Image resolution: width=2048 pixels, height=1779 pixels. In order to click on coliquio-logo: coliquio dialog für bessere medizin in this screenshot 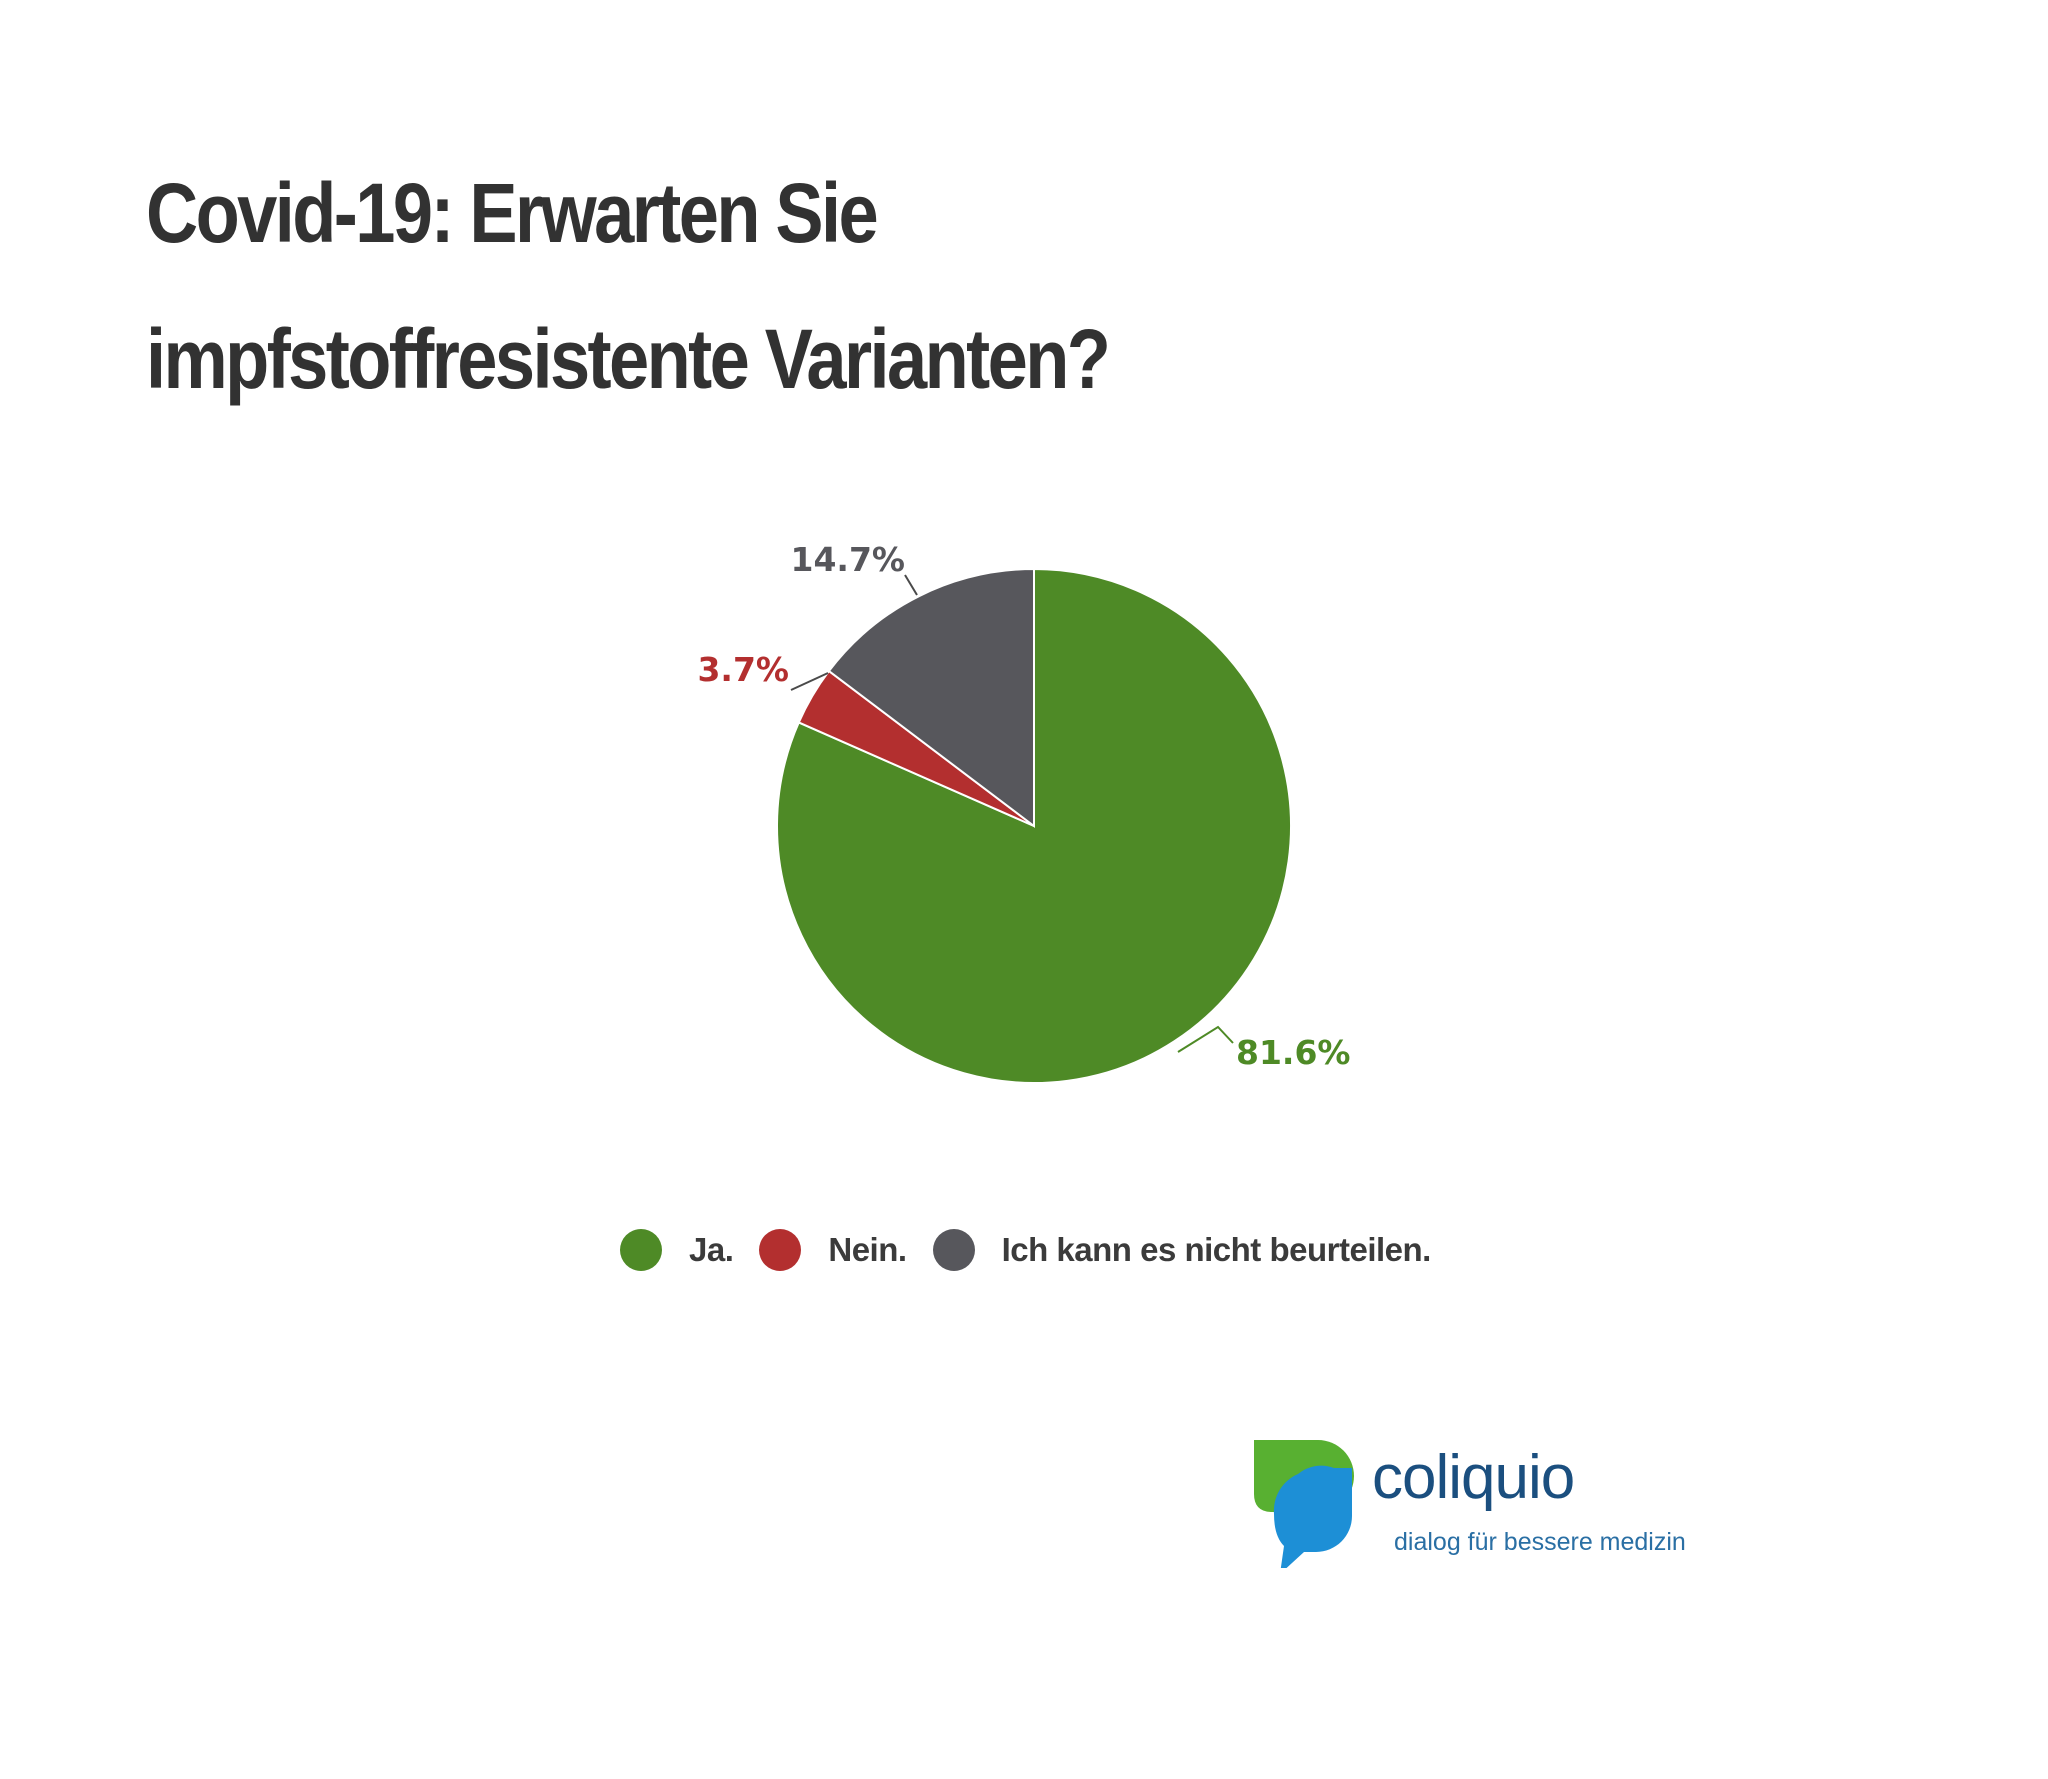, I will do `click(1488, 1498)`.